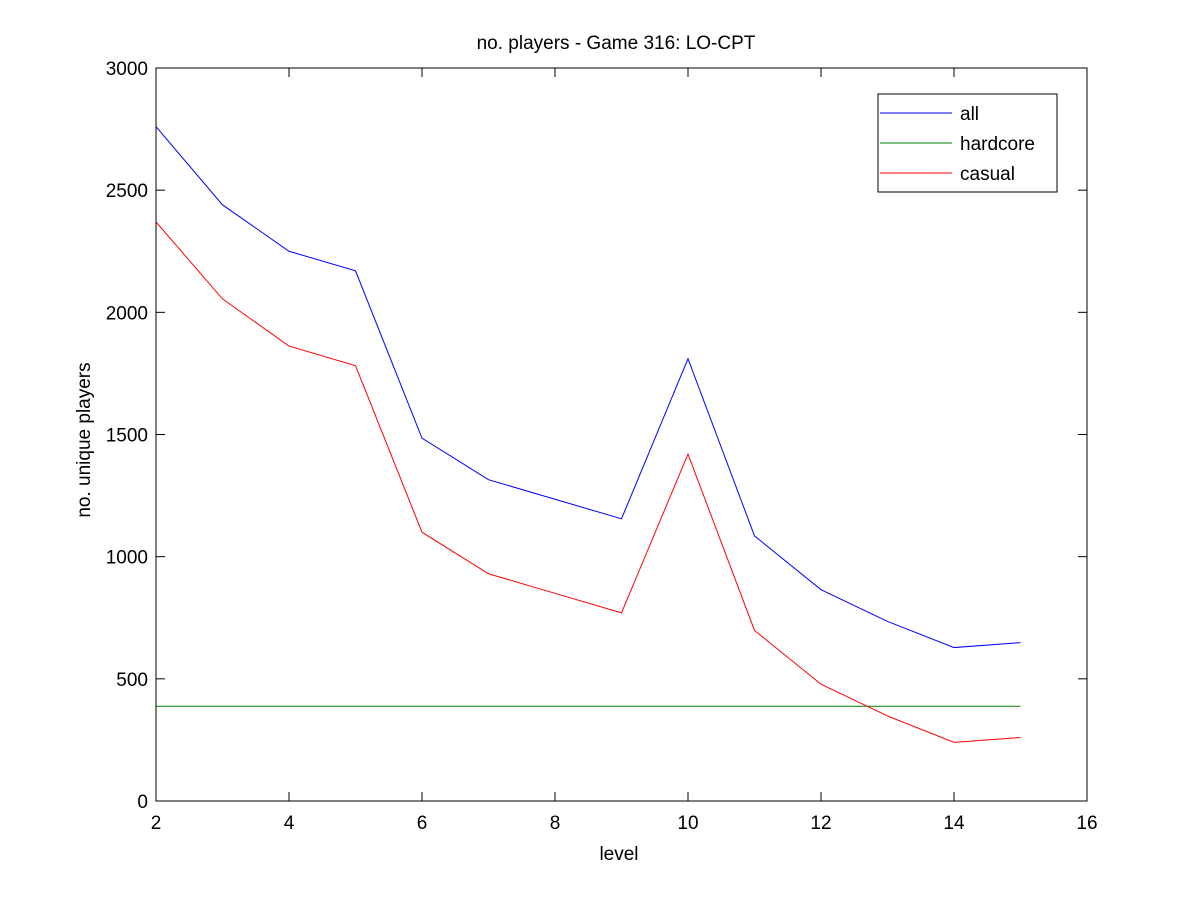  I want to click on y-tick-label: 1500, so click(127, 436).